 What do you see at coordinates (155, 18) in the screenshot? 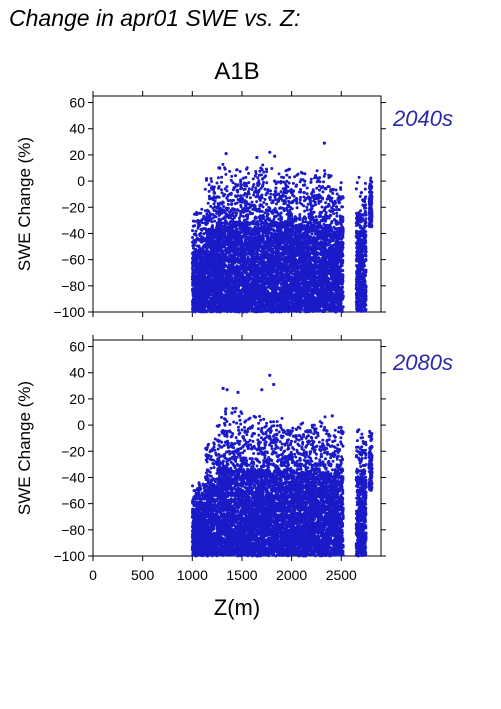
I see `page-title: Change in apr01 SWE vs. Z:` at bounding box center [155, 18].